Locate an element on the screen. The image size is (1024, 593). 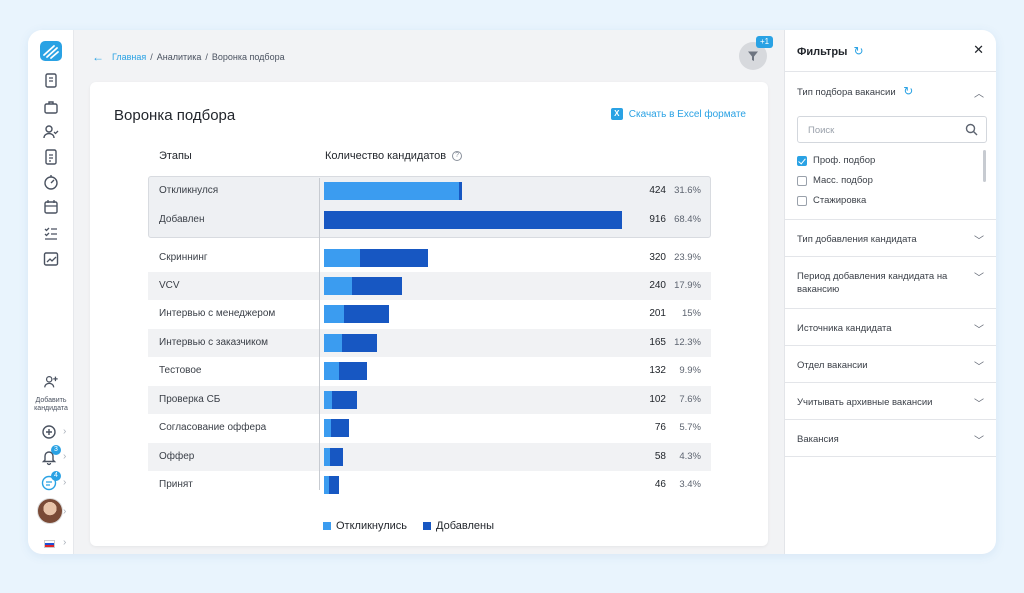
calendar-icon is located at coordinates (51, 207).